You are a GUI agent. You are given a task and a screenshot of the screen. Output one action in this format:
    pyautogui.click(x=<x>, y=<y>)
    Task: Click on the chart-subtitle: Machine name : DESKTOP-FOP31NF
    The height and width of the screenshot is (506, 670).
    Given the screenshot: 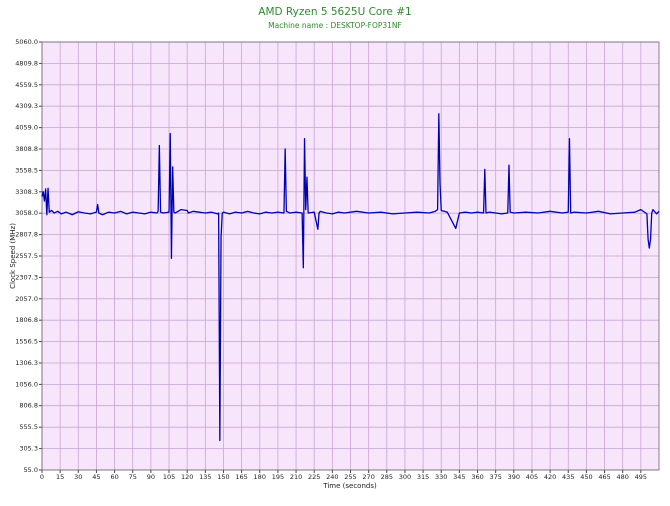 What is the action you would take?
    pyautogui.click(x=335, y=25)
    